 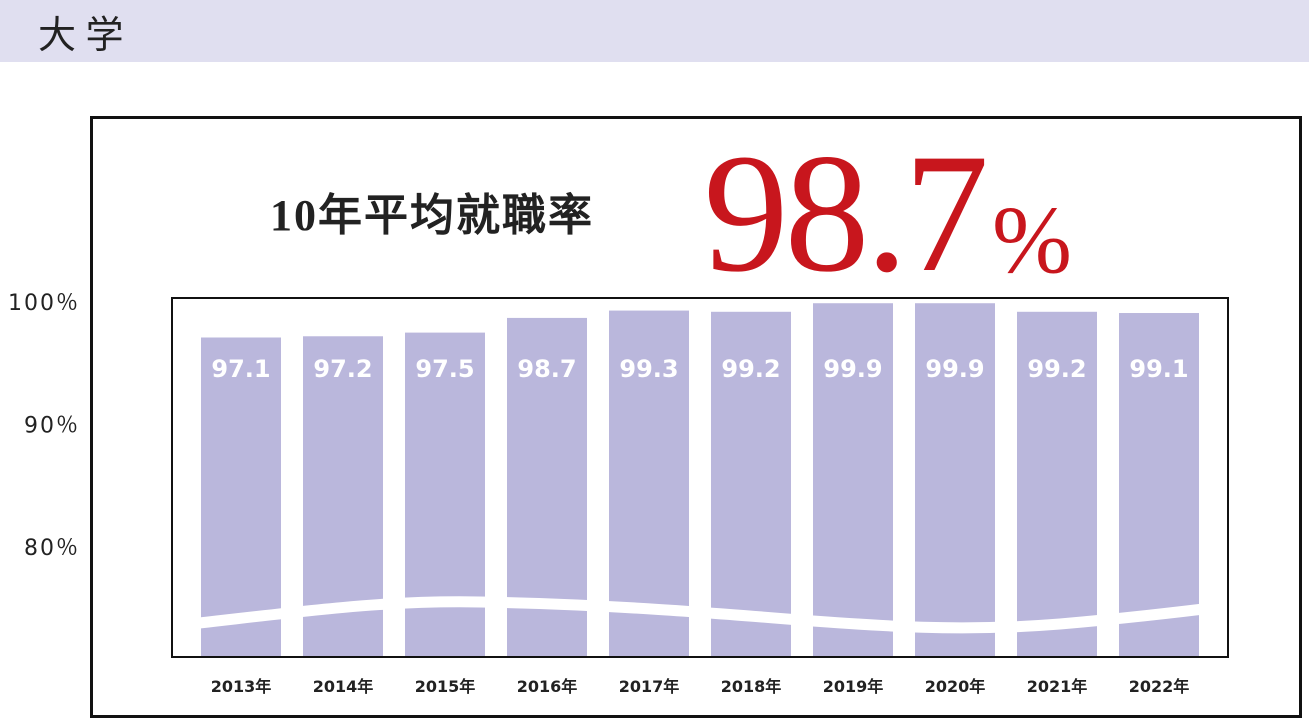 What do you see at coordinates (1032, 239) in the screenshot?
I see `average-unit: %` at bounding box center [1032, 239].